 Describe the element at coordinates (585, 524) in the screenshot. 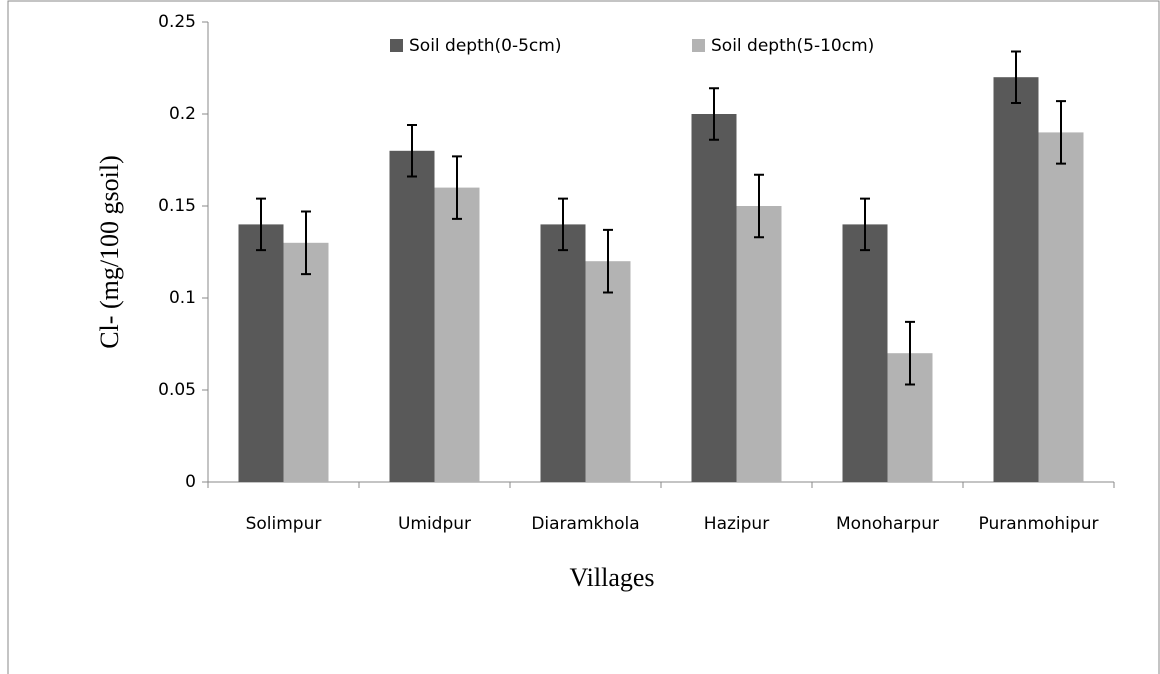

I see `x-tick-label: Diaramkhola` at that location.